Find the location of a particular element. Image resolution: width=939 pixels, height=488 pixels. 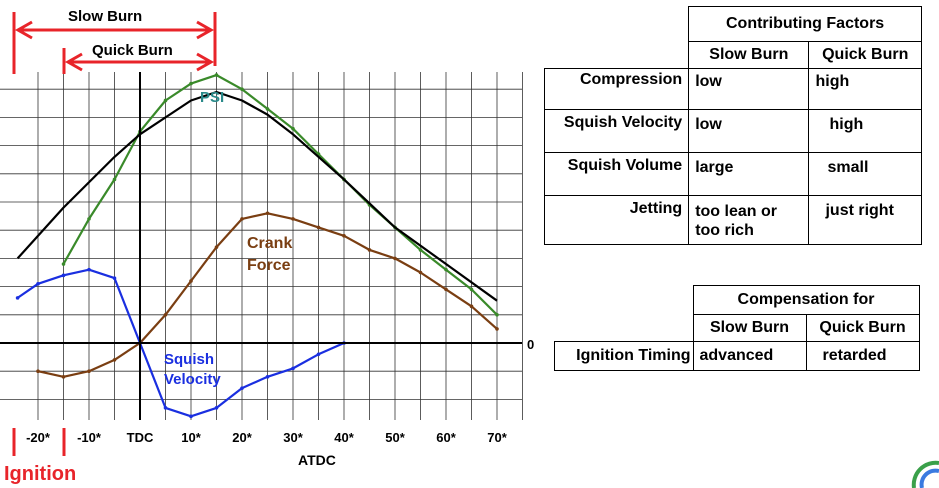

squish-volume-slow: large is located at coordinates (749, 174).